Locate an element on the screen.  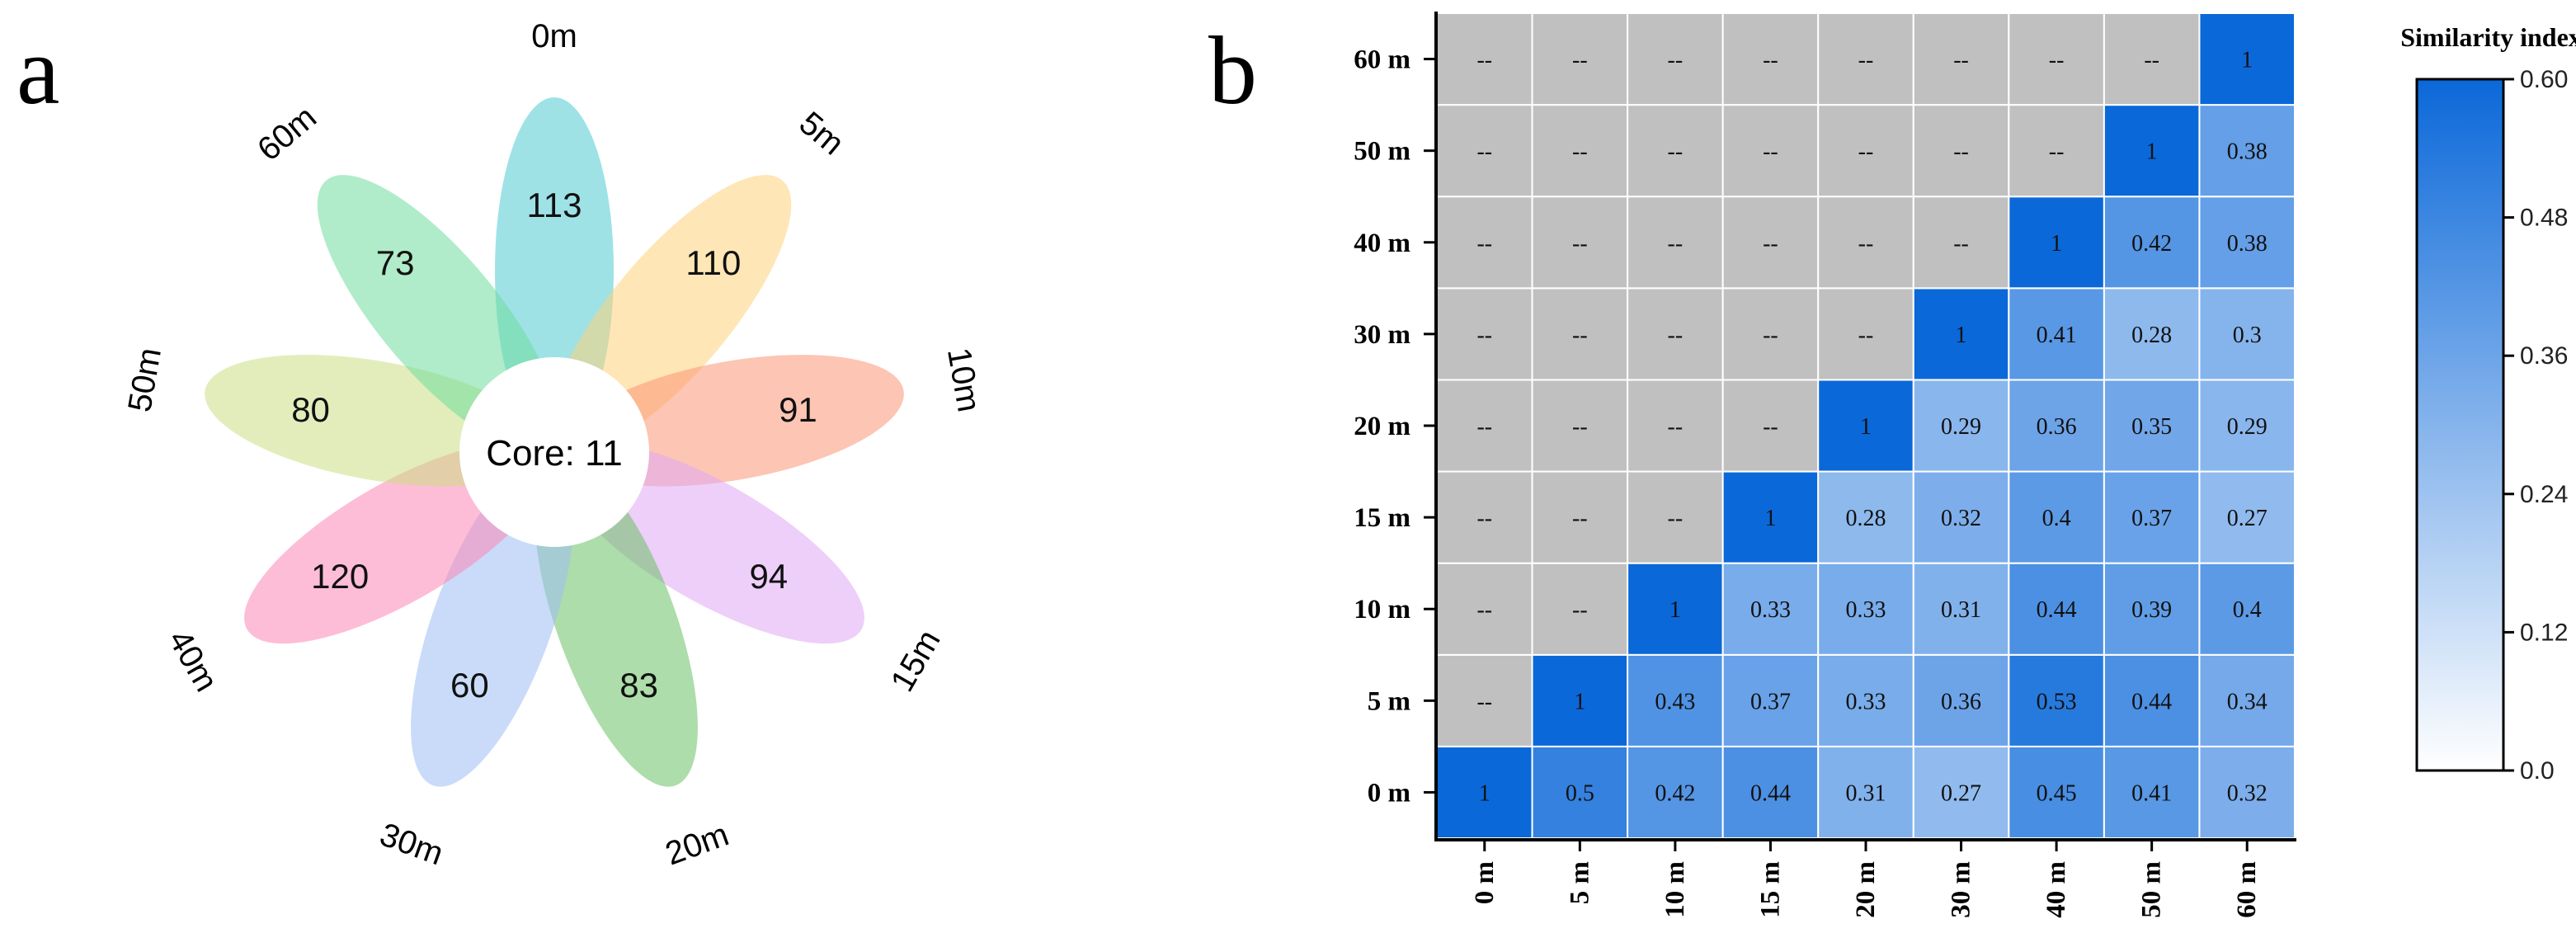
colorbar-tick-label: 0.0 is located at coordinates (2537, 771).